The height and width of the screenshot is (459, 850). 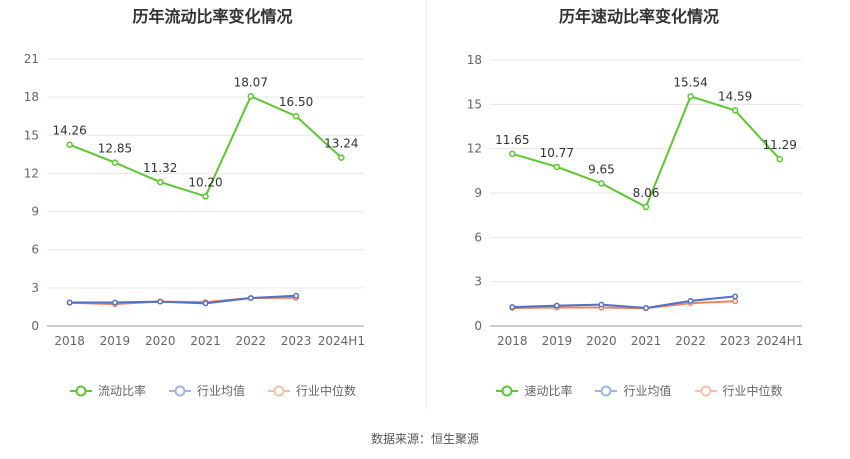 I want to click on data-label: 18.07, so click(x=251, y=82).